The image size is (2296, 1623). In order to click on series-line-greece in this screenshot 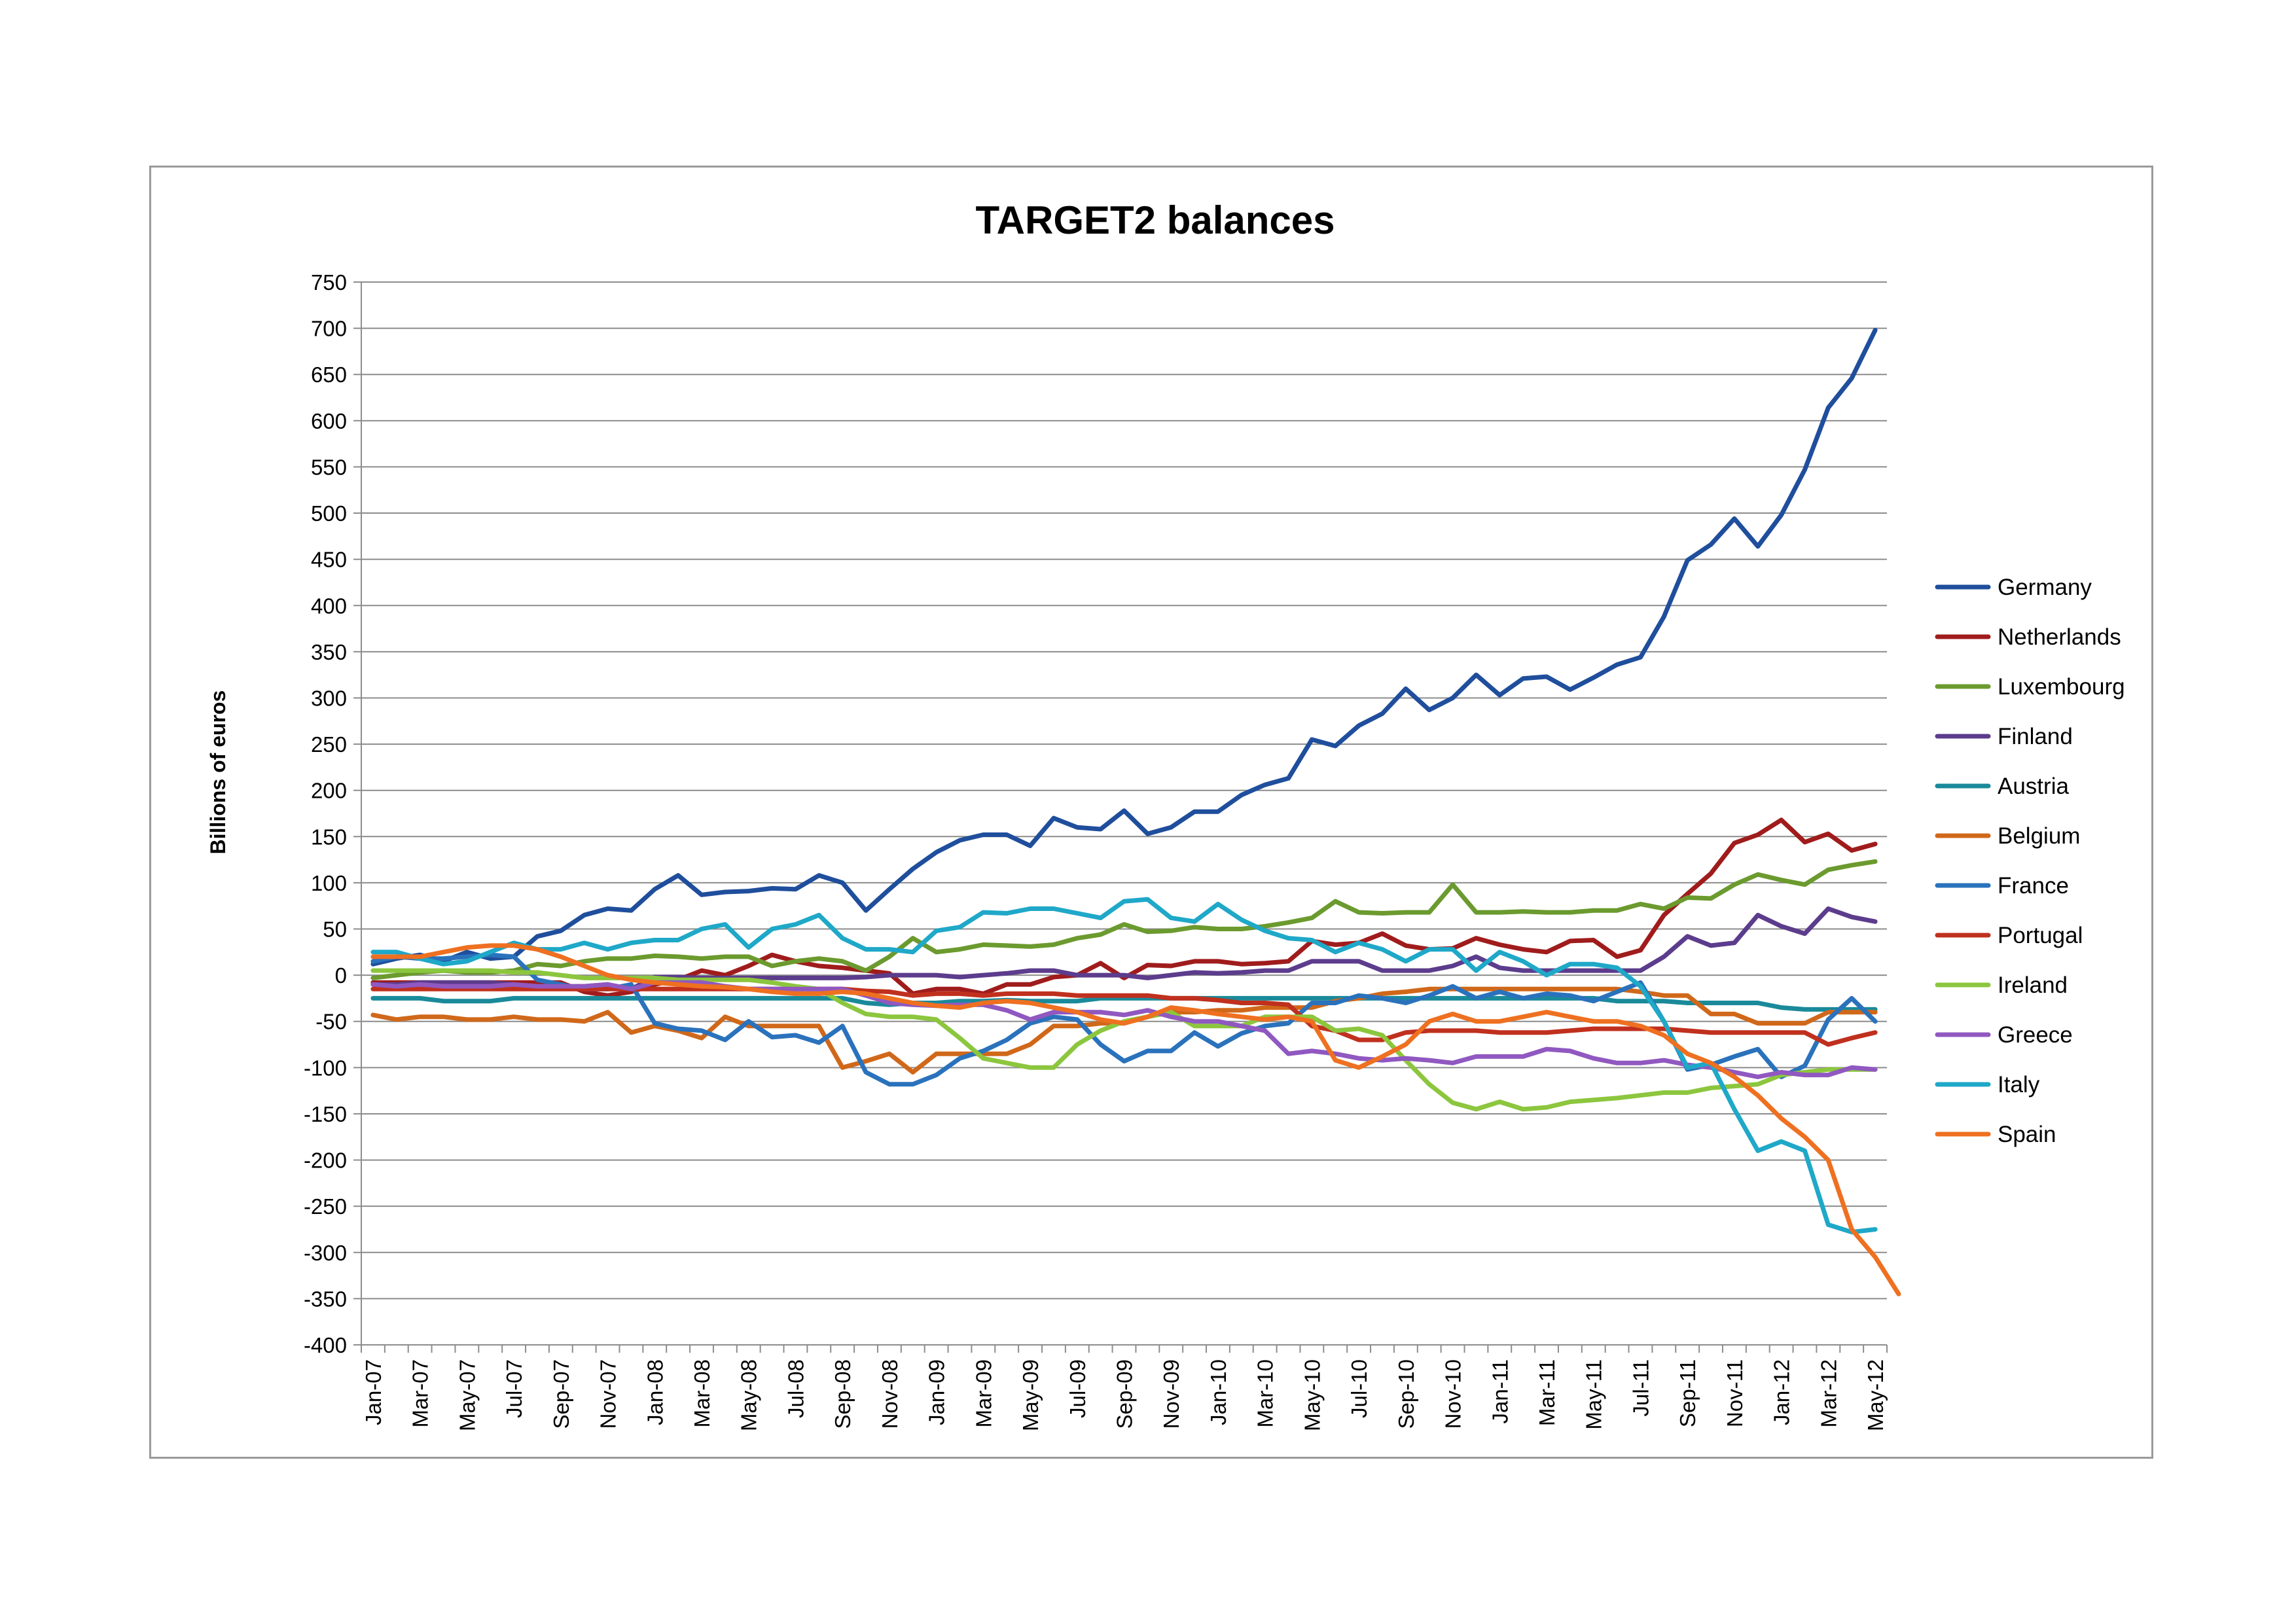, I will do `click(1124, 1029)`.